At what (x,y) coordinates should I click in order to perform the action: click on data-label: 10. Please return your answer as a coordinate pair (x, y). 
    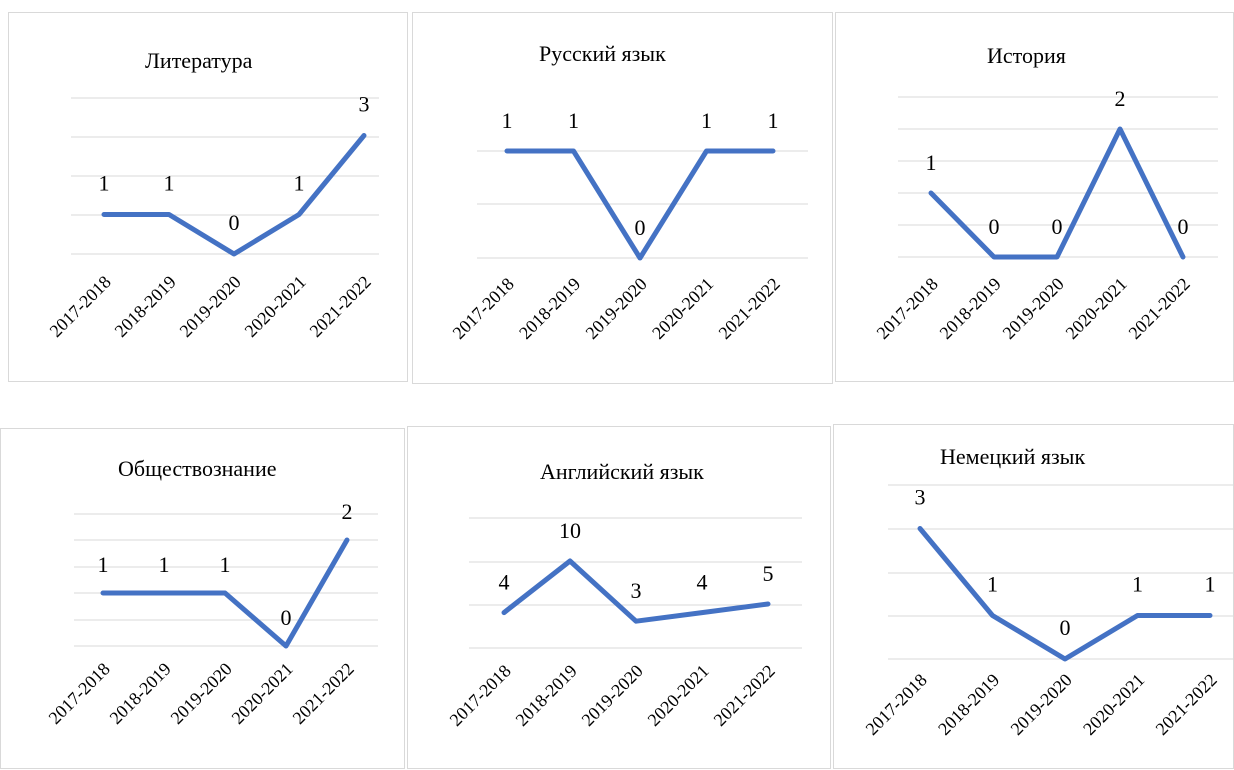
    Looking at the image, I should click on (570, 530).